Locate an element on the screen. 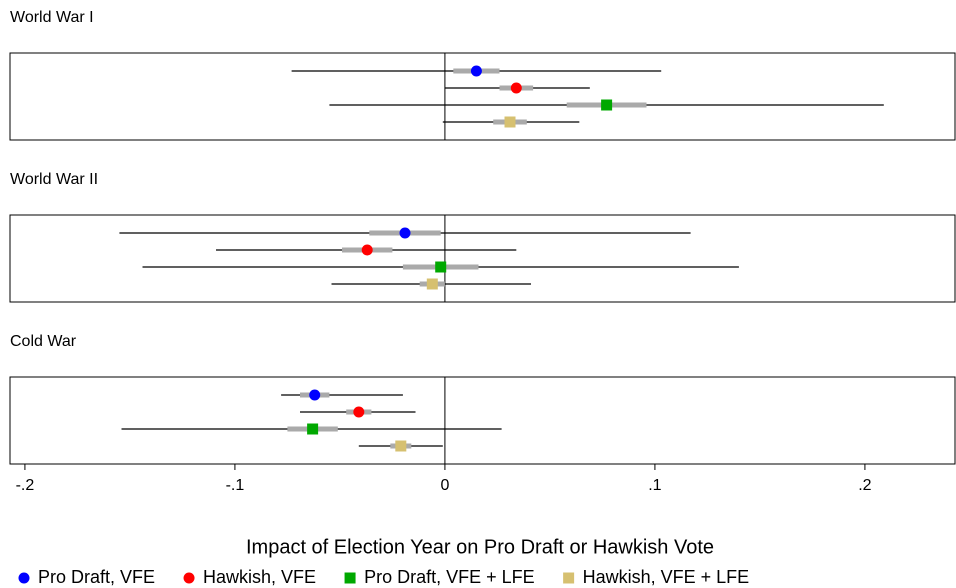 The image size is (956, 588). panel-title: World War I is located at coordinates (52, 17).